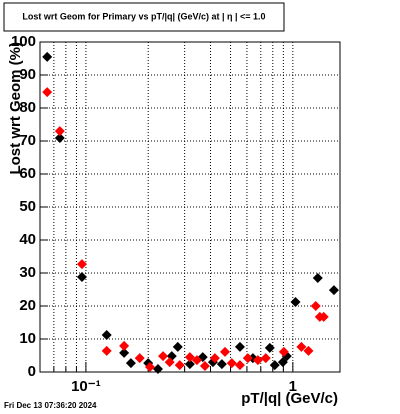  I want to click on y-tick-label: 10, so click(27, 338).